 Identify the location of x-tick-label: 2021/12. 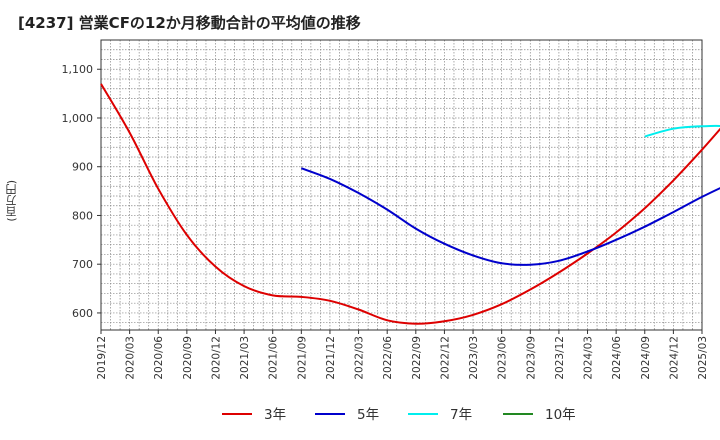
(331, 358).